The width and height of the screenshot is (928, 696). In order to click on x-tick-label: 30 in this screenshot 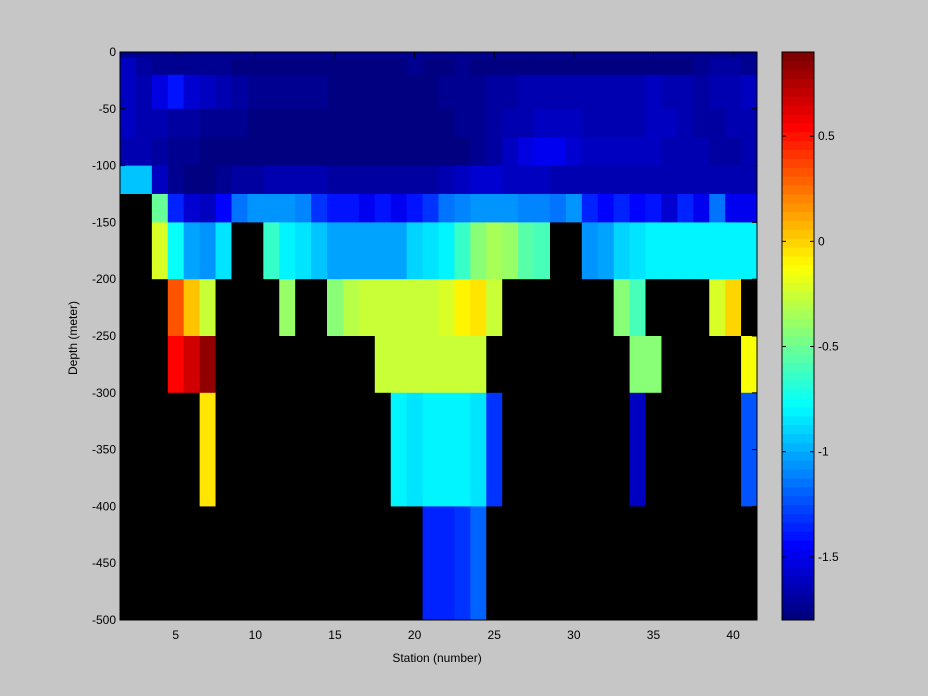, I will do `click(574, 635)`.